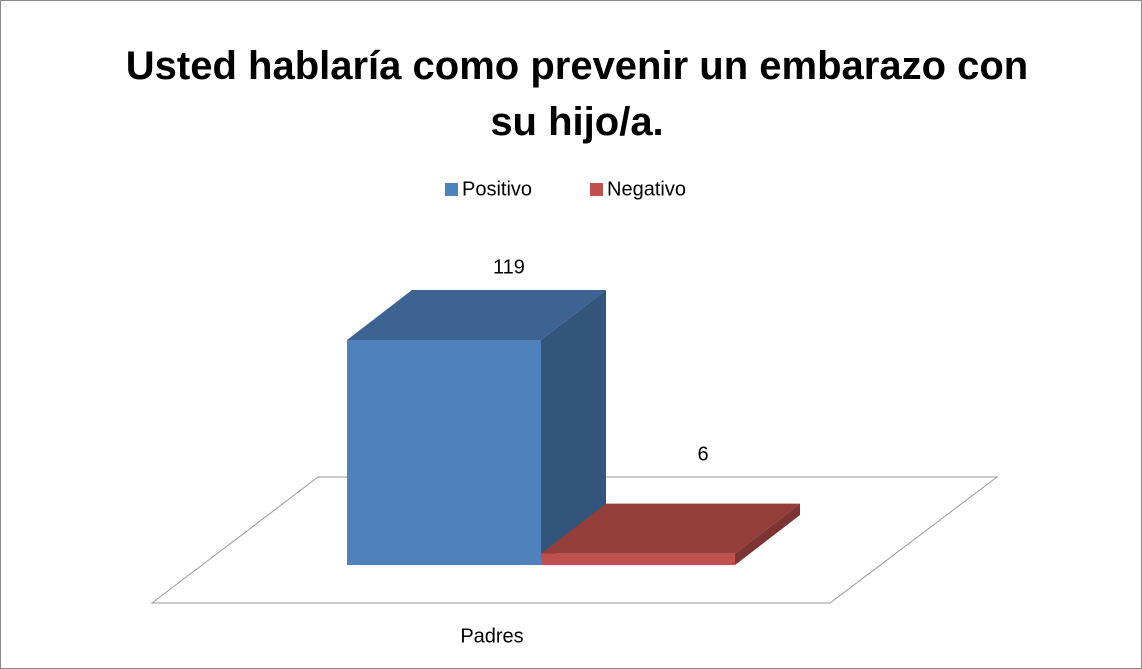 The image size is (1142, 669). I want to click on data-label: 6, so click(702, 454).